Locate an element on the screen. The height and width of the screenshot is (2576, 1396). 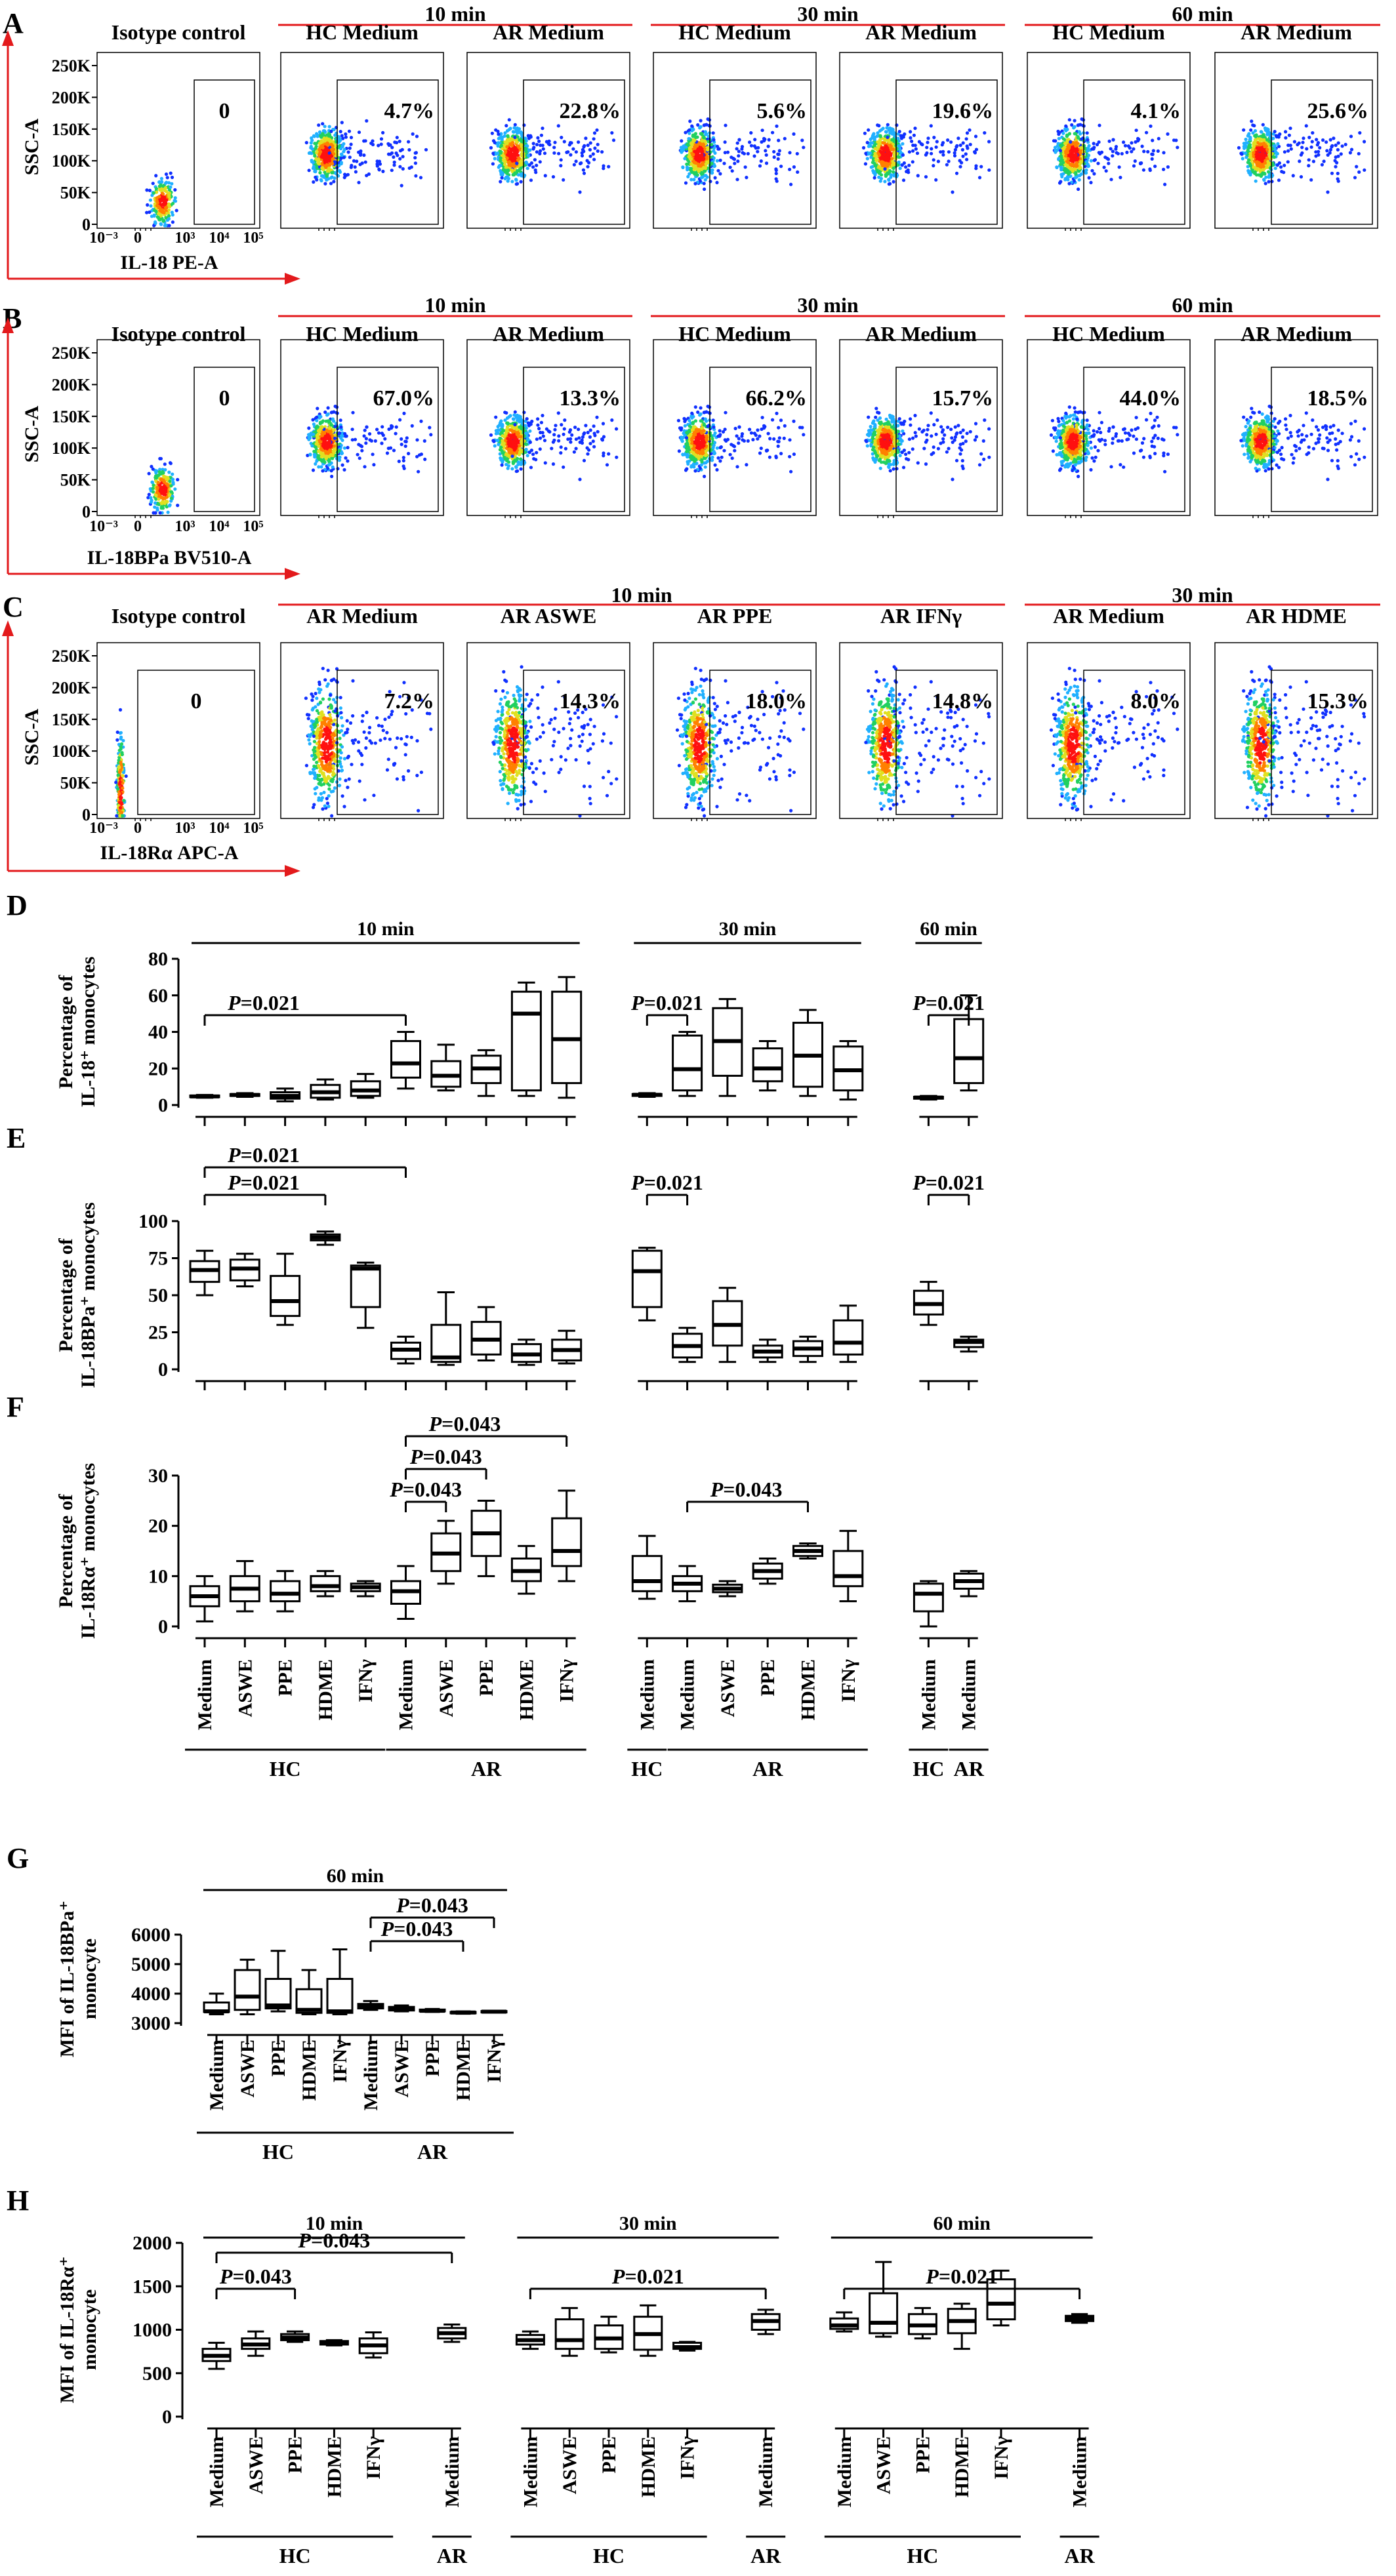
gate-percentage: 67.0% is located at coordinates (404, 398).